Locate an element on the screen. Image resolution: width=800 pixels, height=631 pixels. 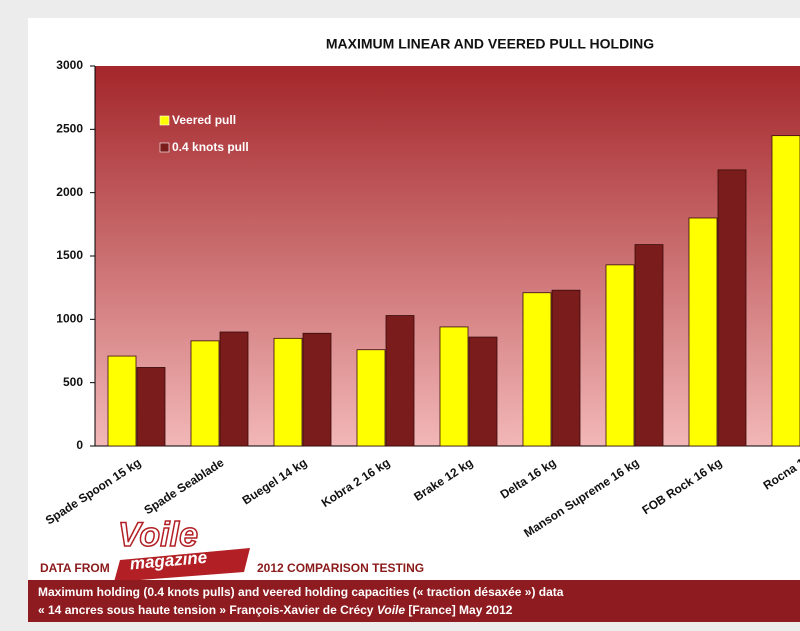
y-tick-label: 2500 is located at coordinates (69, 129).